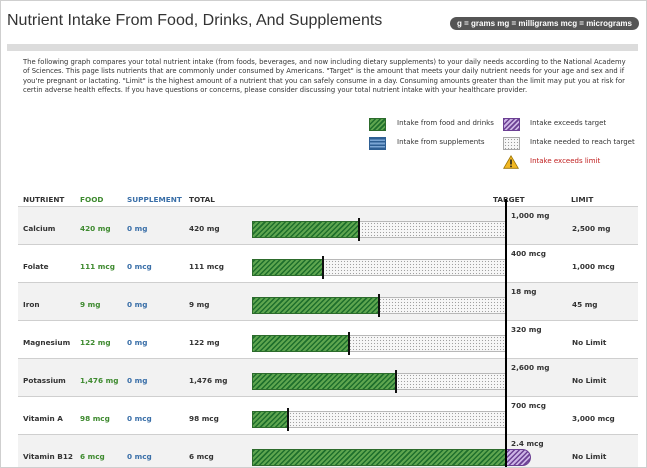 The height and width of the screenshot is (468, 647). Describe the element at coordinates (593, 266) in the screenshot. I see `limit-amount: 1,000 mcg` at that location.